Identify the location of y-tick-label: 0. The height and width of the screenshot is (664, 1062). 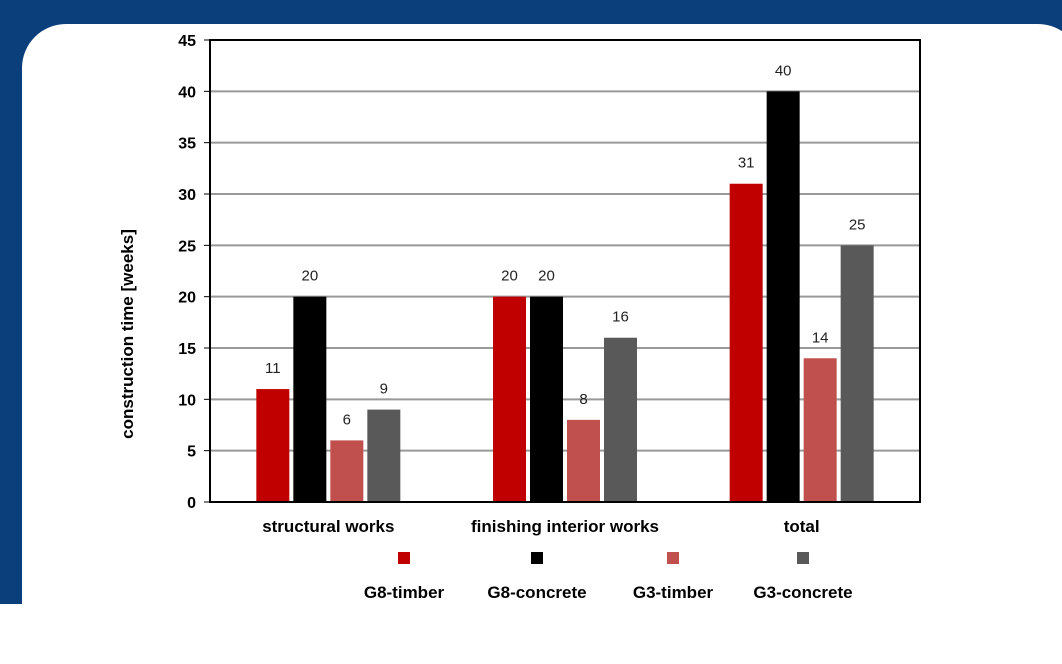
(191, 503).